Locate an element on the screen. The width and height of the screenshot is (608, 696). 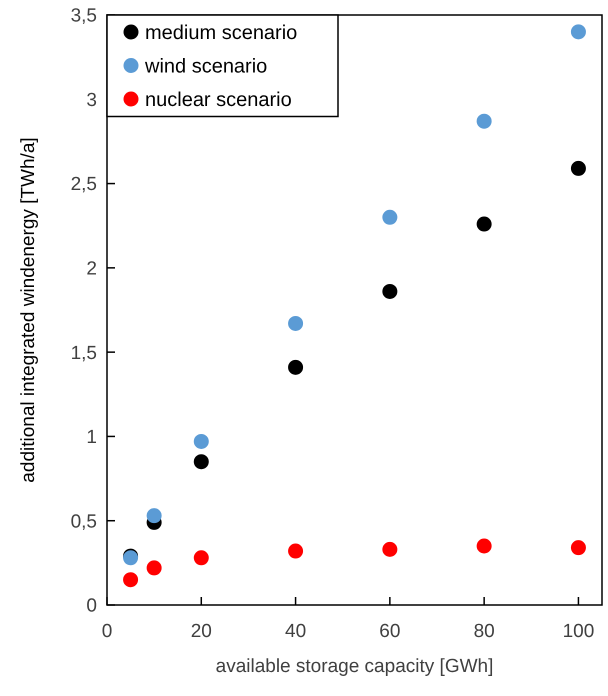
y-tick-label: 1,5 is located at coordinates (83, 353).